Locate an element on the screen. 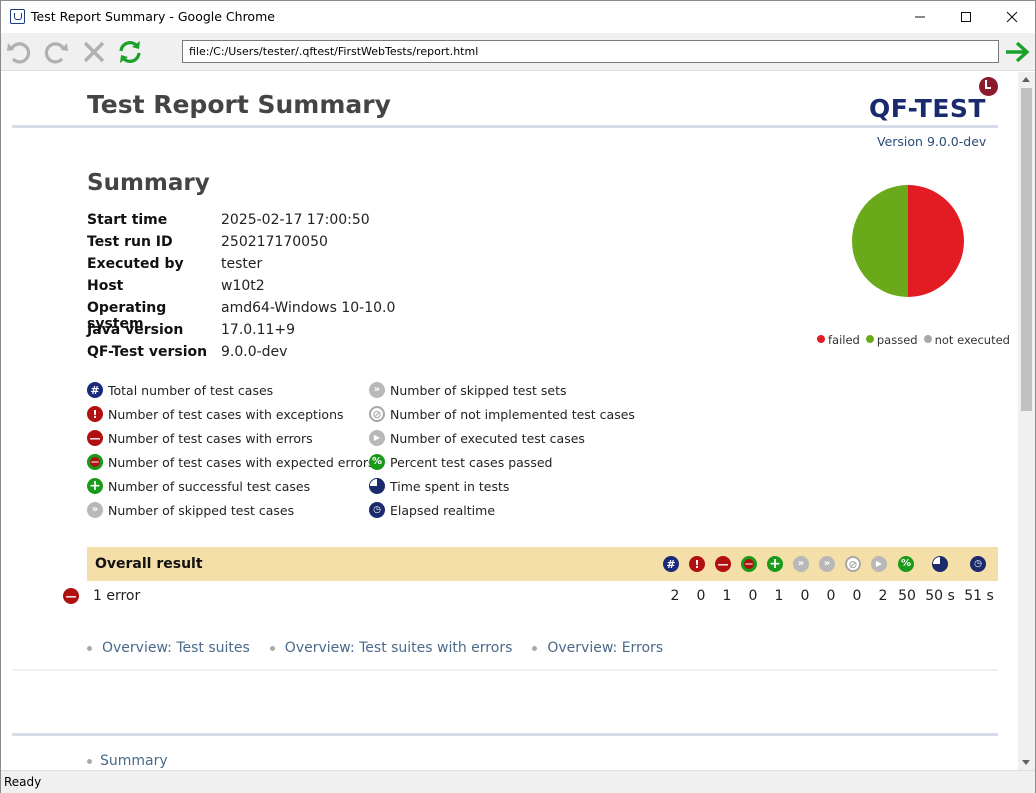 The height and width of the screenshot is (793, 1036). minimize-icon is located at coordinates (920, 17).